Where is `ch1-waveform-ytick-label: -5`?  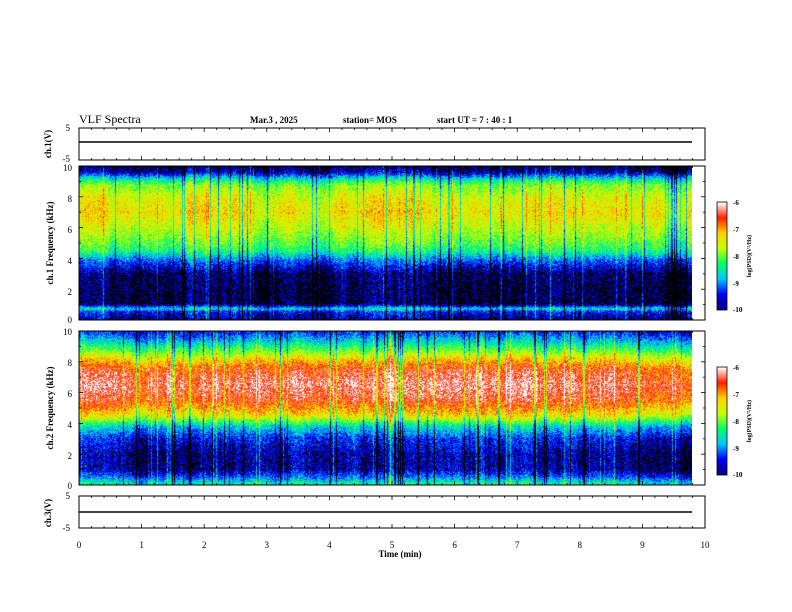 ch1-waveform-ytick-label: -5 is located at coordinates (67, 159).